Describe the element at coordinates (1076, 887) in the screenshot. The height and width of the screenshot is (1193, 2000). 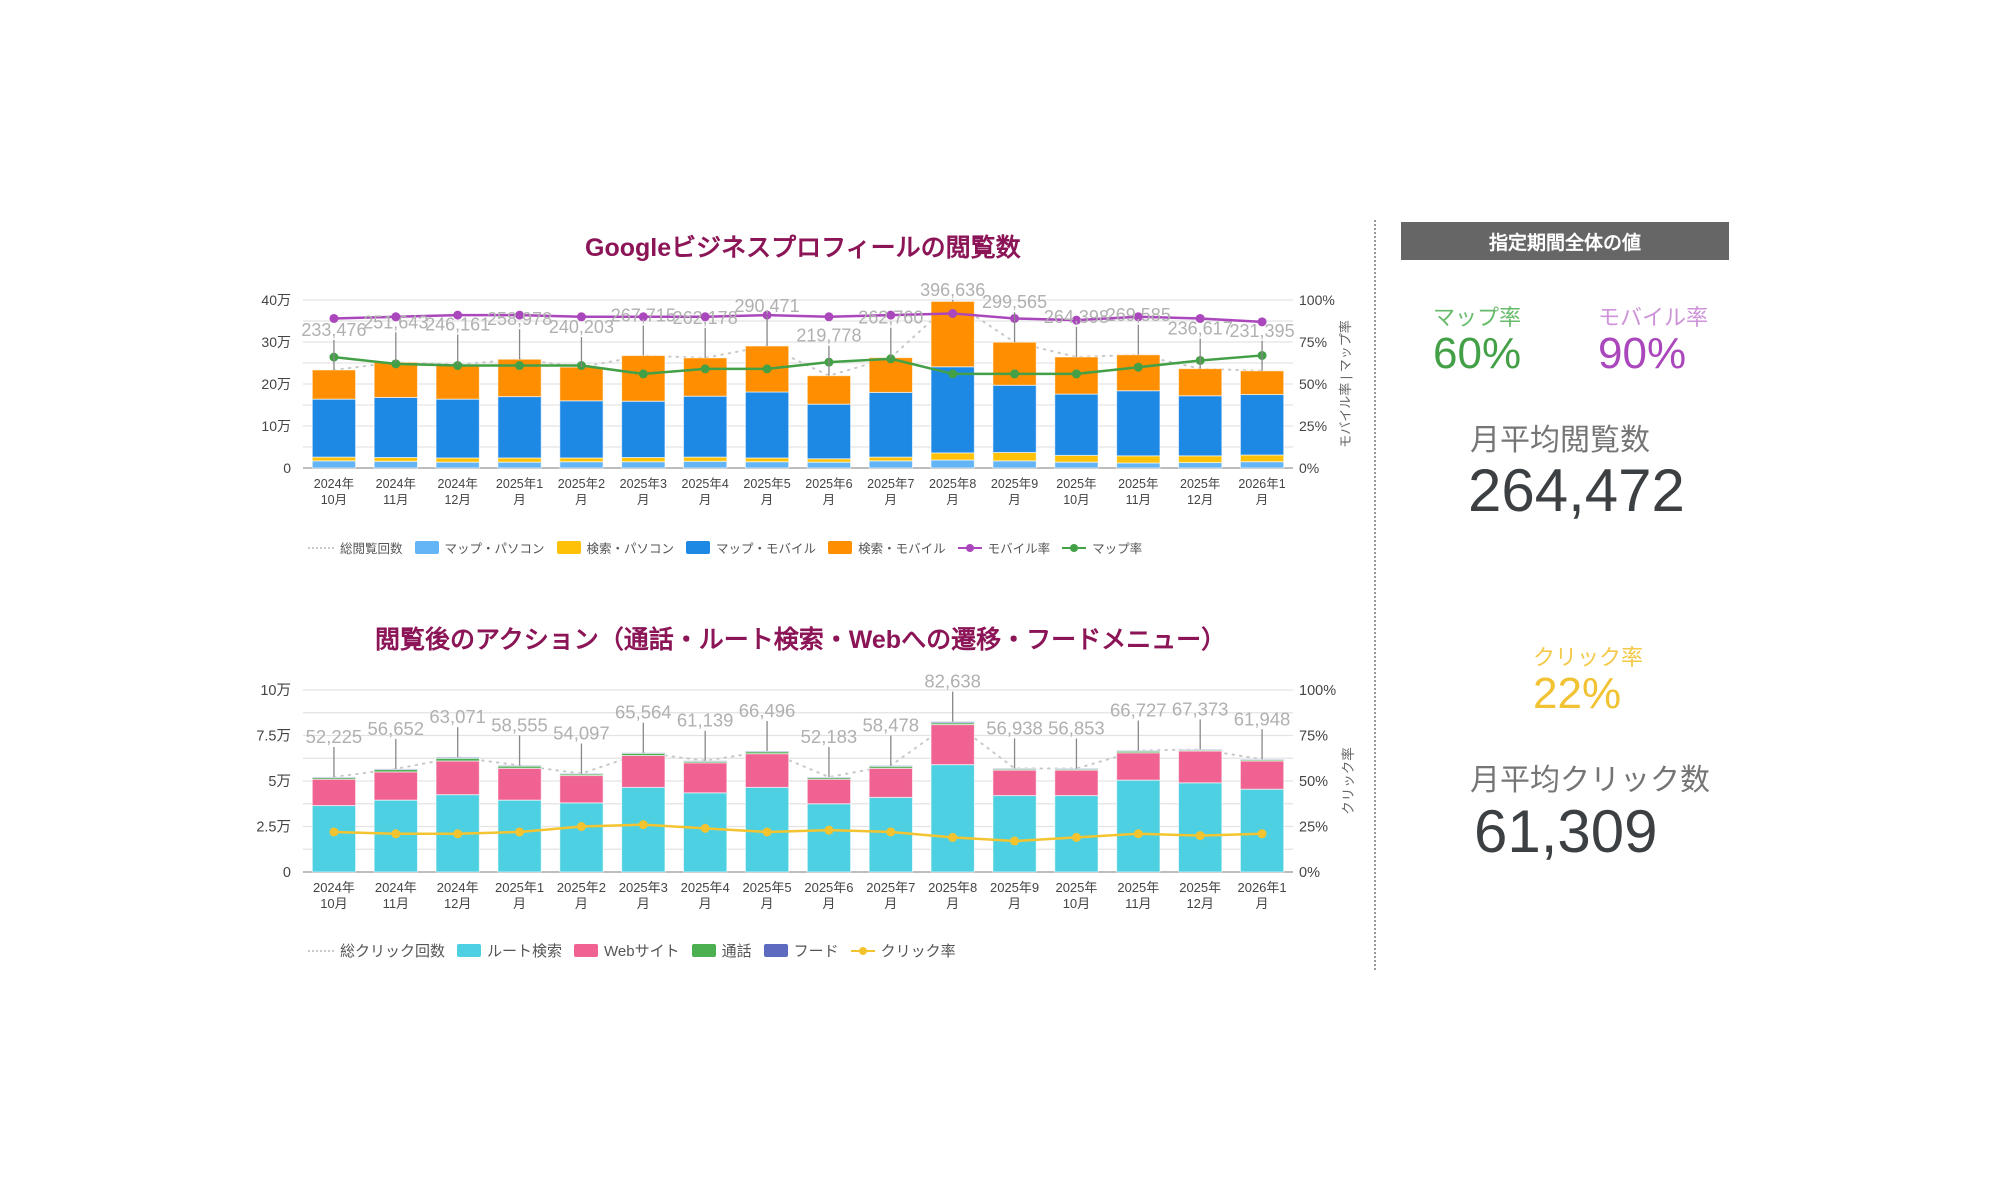
I see `x-tick-label: 2025年` at that location.